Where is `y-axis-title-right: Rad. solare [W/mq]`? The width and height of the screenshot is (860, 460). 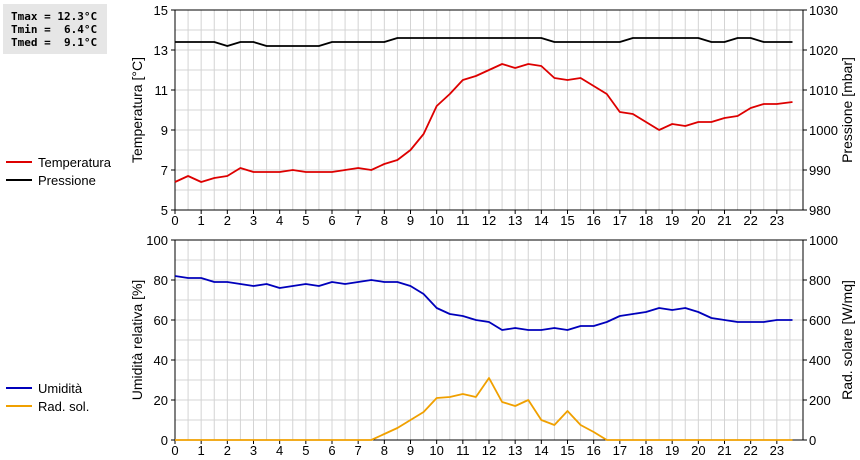
y-axis-title-right: Rad. solare [W/mq] is located at coordinates (847, 340).